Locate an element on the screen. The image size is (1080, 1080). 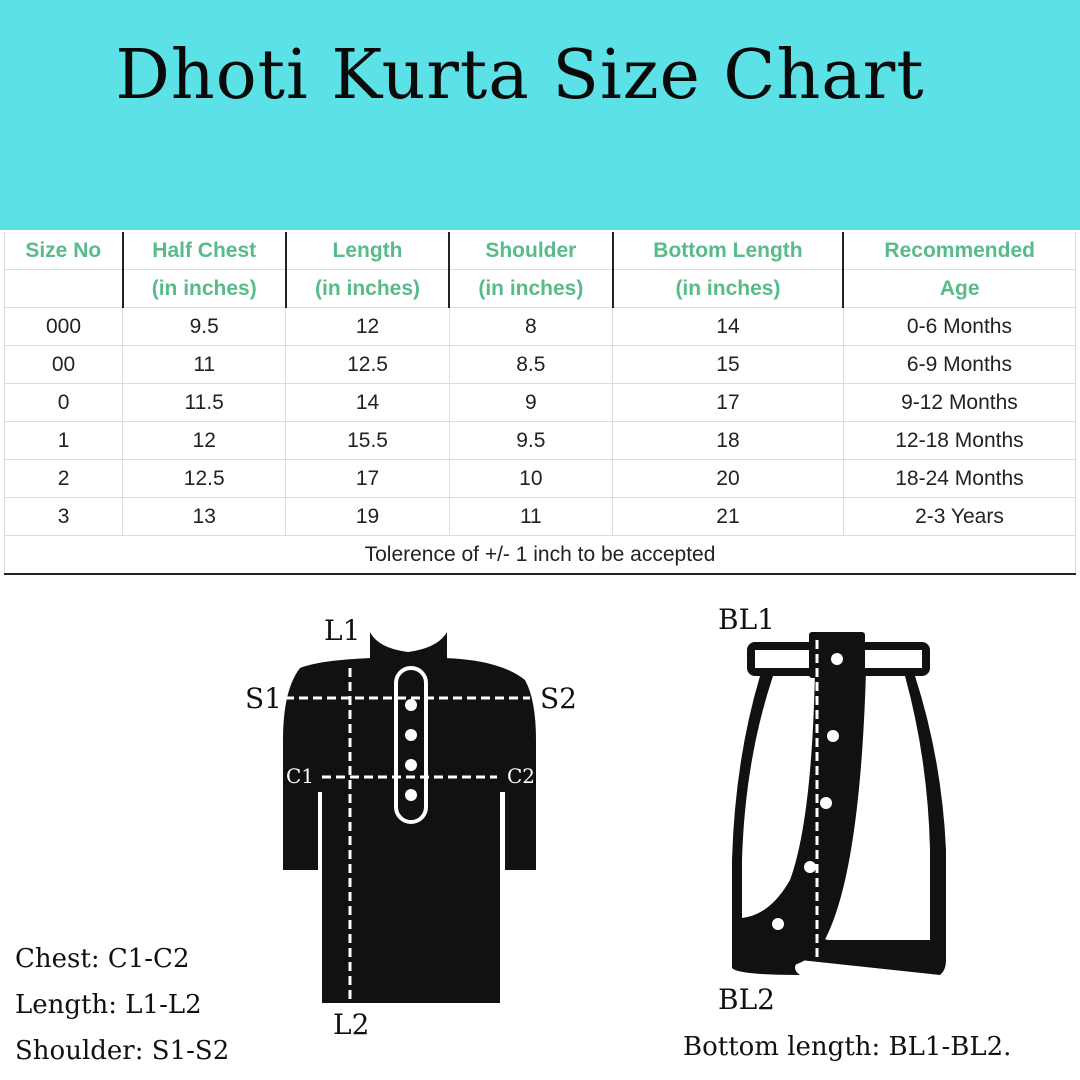
table-cell: 2-3 Years is located at coordinates (959, 516).